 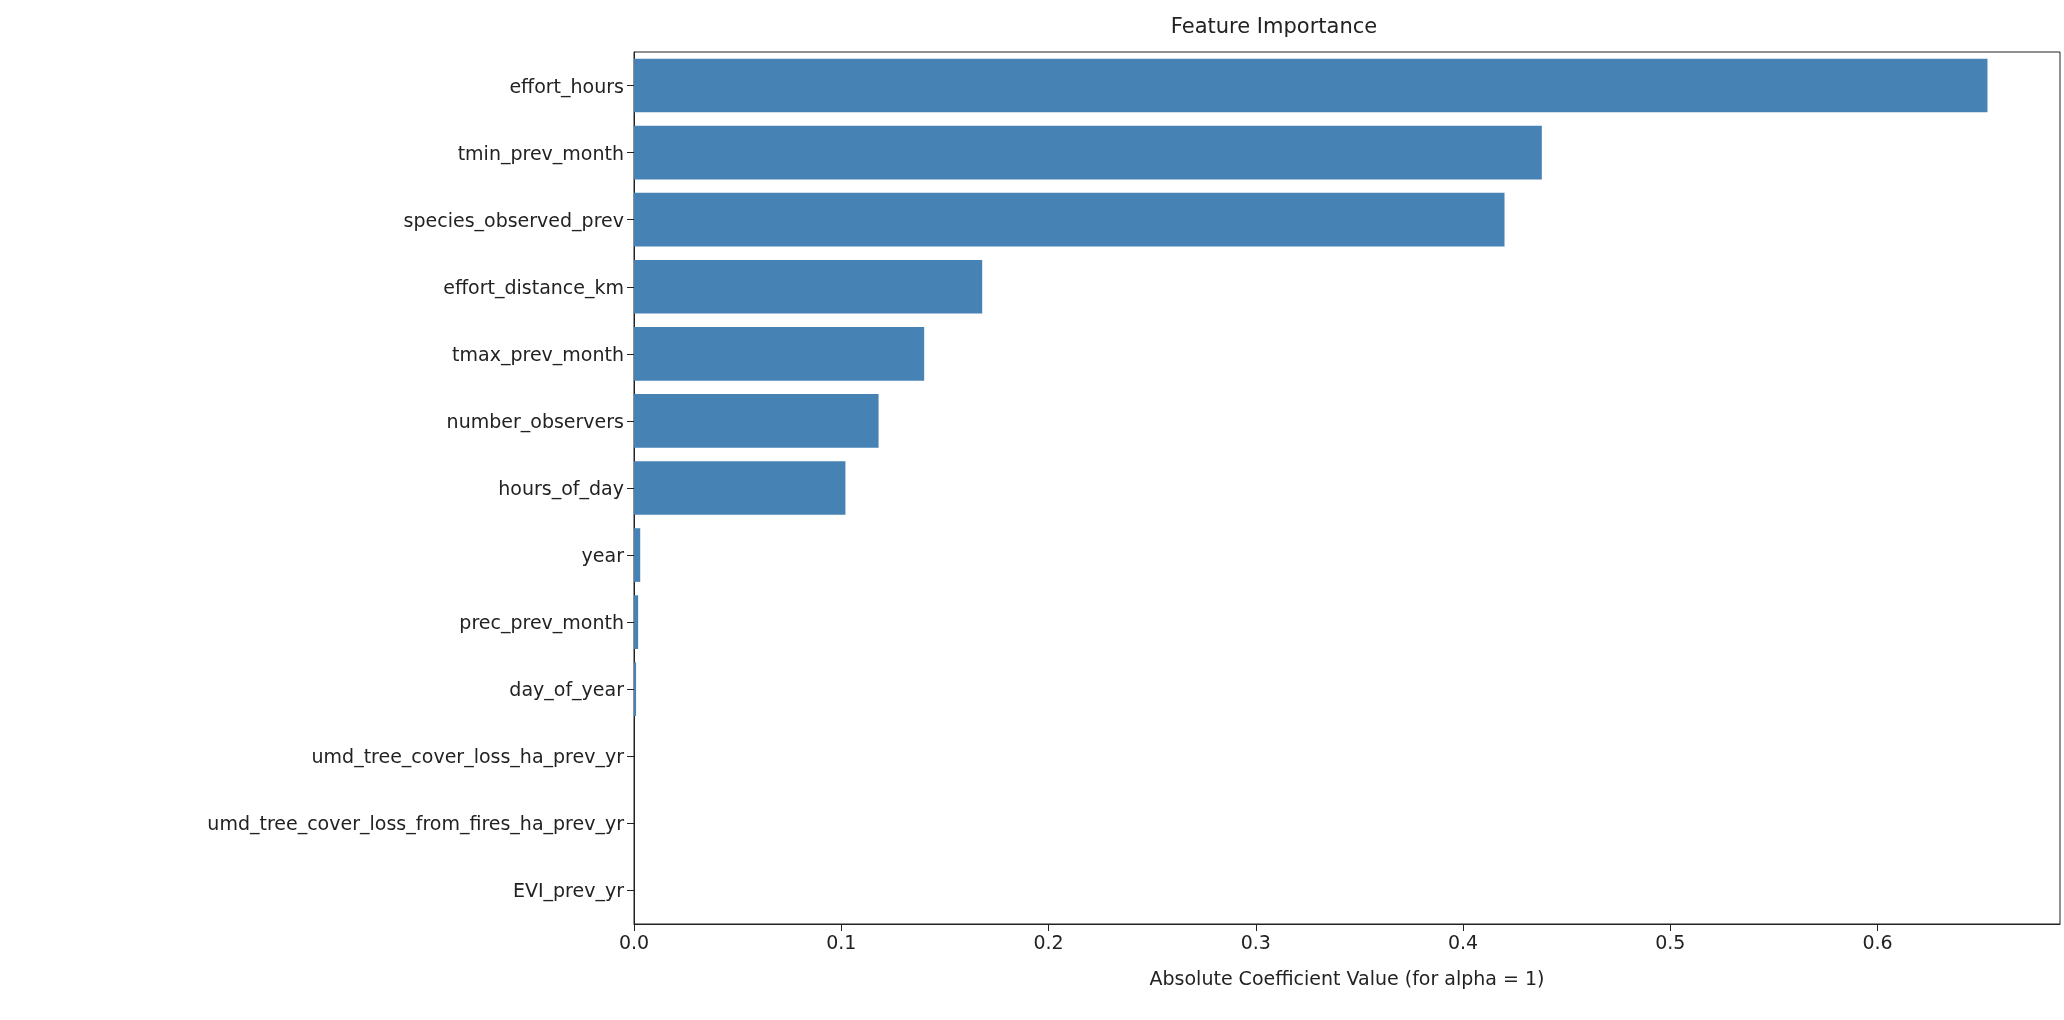 What do you see at coordinates (1347, 977) in the screenshot?
I see `x-axis-title: Absolute Coefficient Value (for alpha = 1)` at bounding box center [1347, 977].